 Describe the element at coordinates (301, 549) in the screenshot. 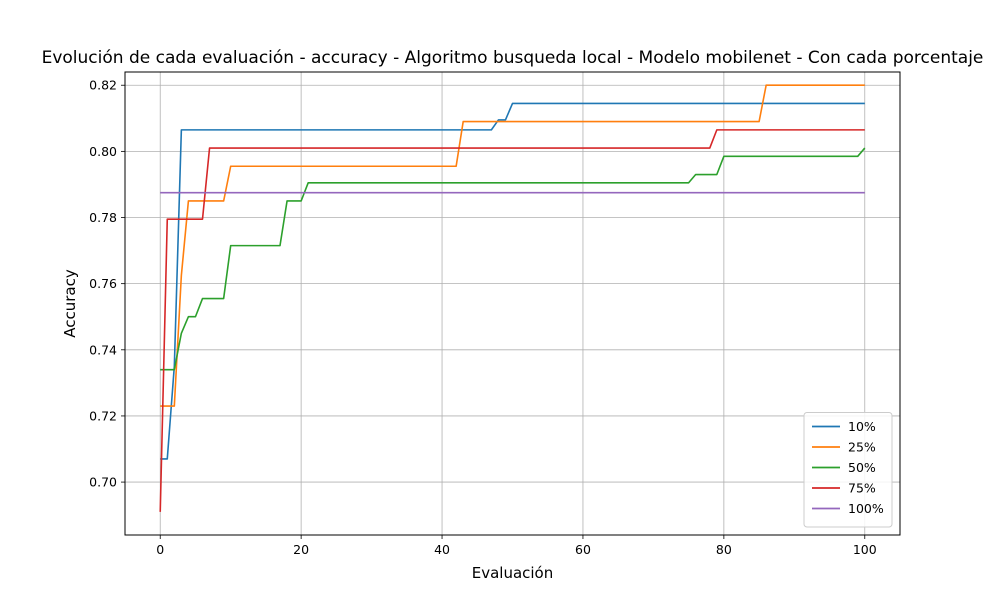

I see `x-tick-label: 20` at that location.